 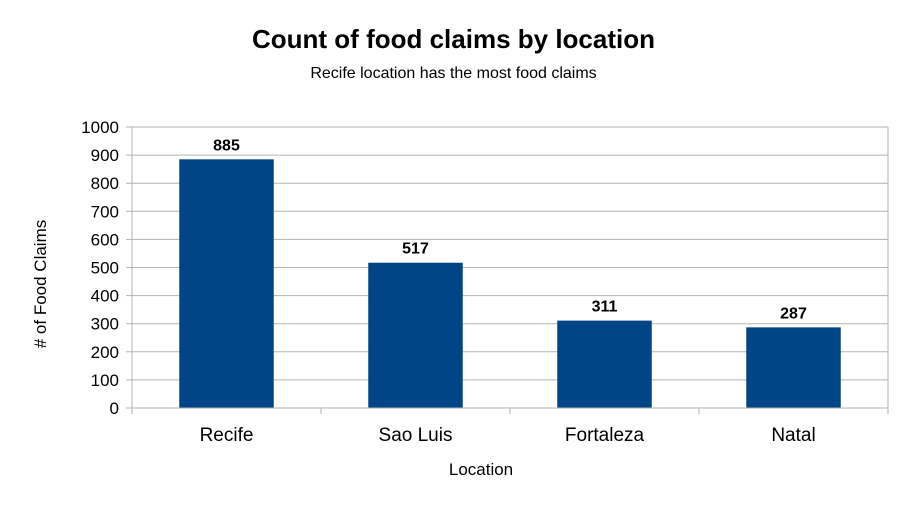 I want to click on y-tick-label: 500, so click(x=105, y=268).